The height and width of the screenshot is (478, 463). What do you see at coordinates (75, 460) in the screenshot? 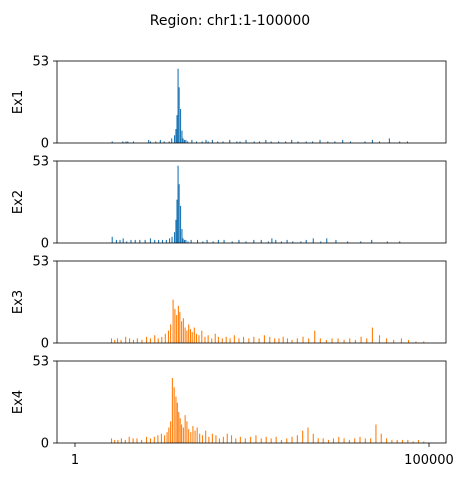
I see `x-tick-label: 1` at bounding box center [75, 460].